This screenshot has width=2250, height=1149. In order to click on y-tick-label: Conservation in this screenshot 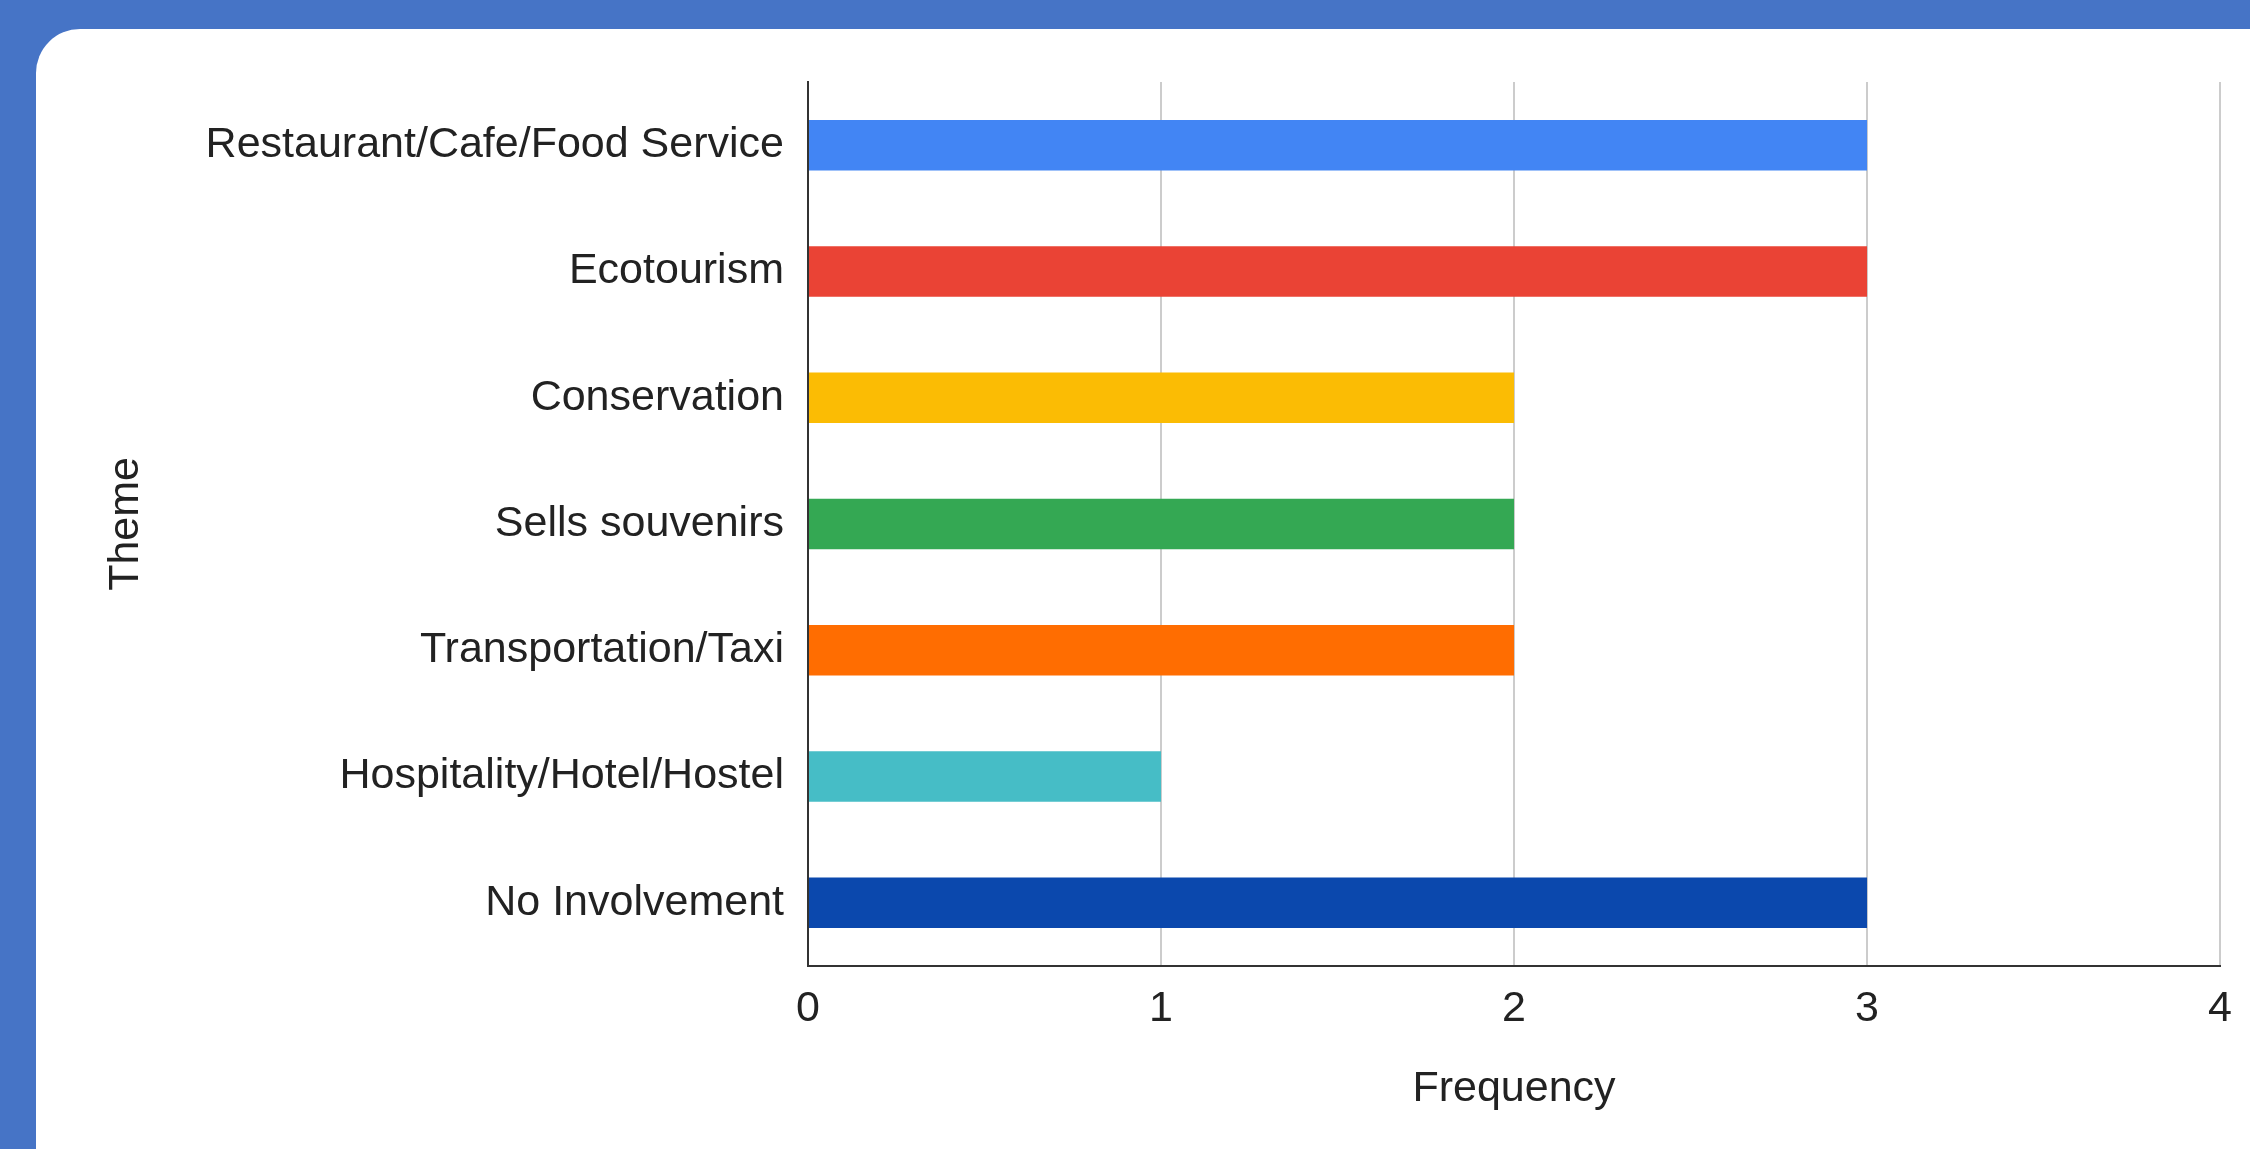, I will do `click(657, 394)`.